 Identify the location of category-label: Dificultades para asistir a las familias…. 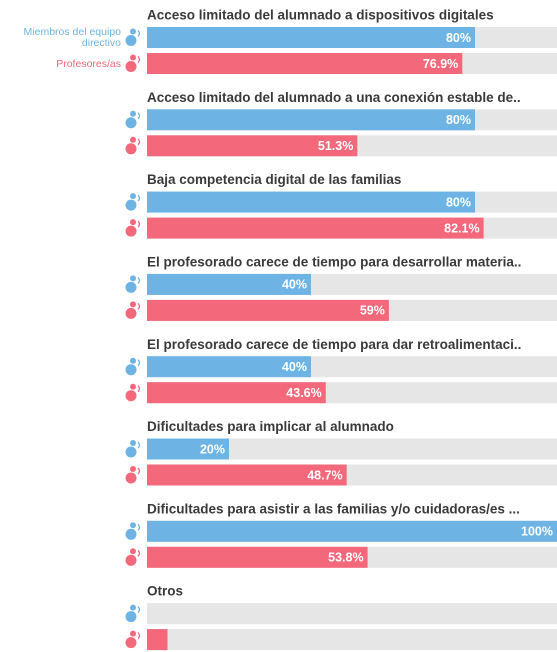
(333, 508).